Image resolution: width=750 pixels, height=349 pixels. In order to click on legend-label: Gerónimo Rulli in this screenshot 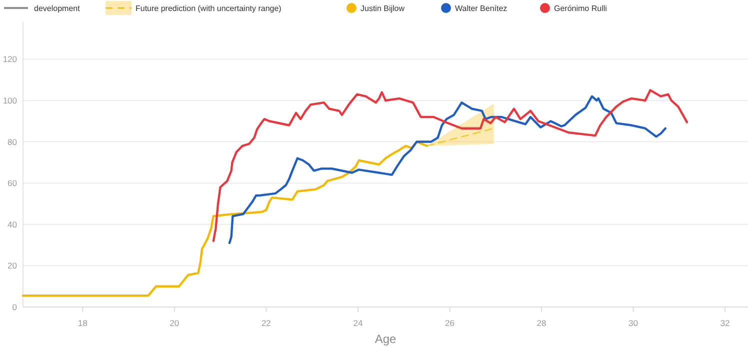, I will do `click(581, 8)`.